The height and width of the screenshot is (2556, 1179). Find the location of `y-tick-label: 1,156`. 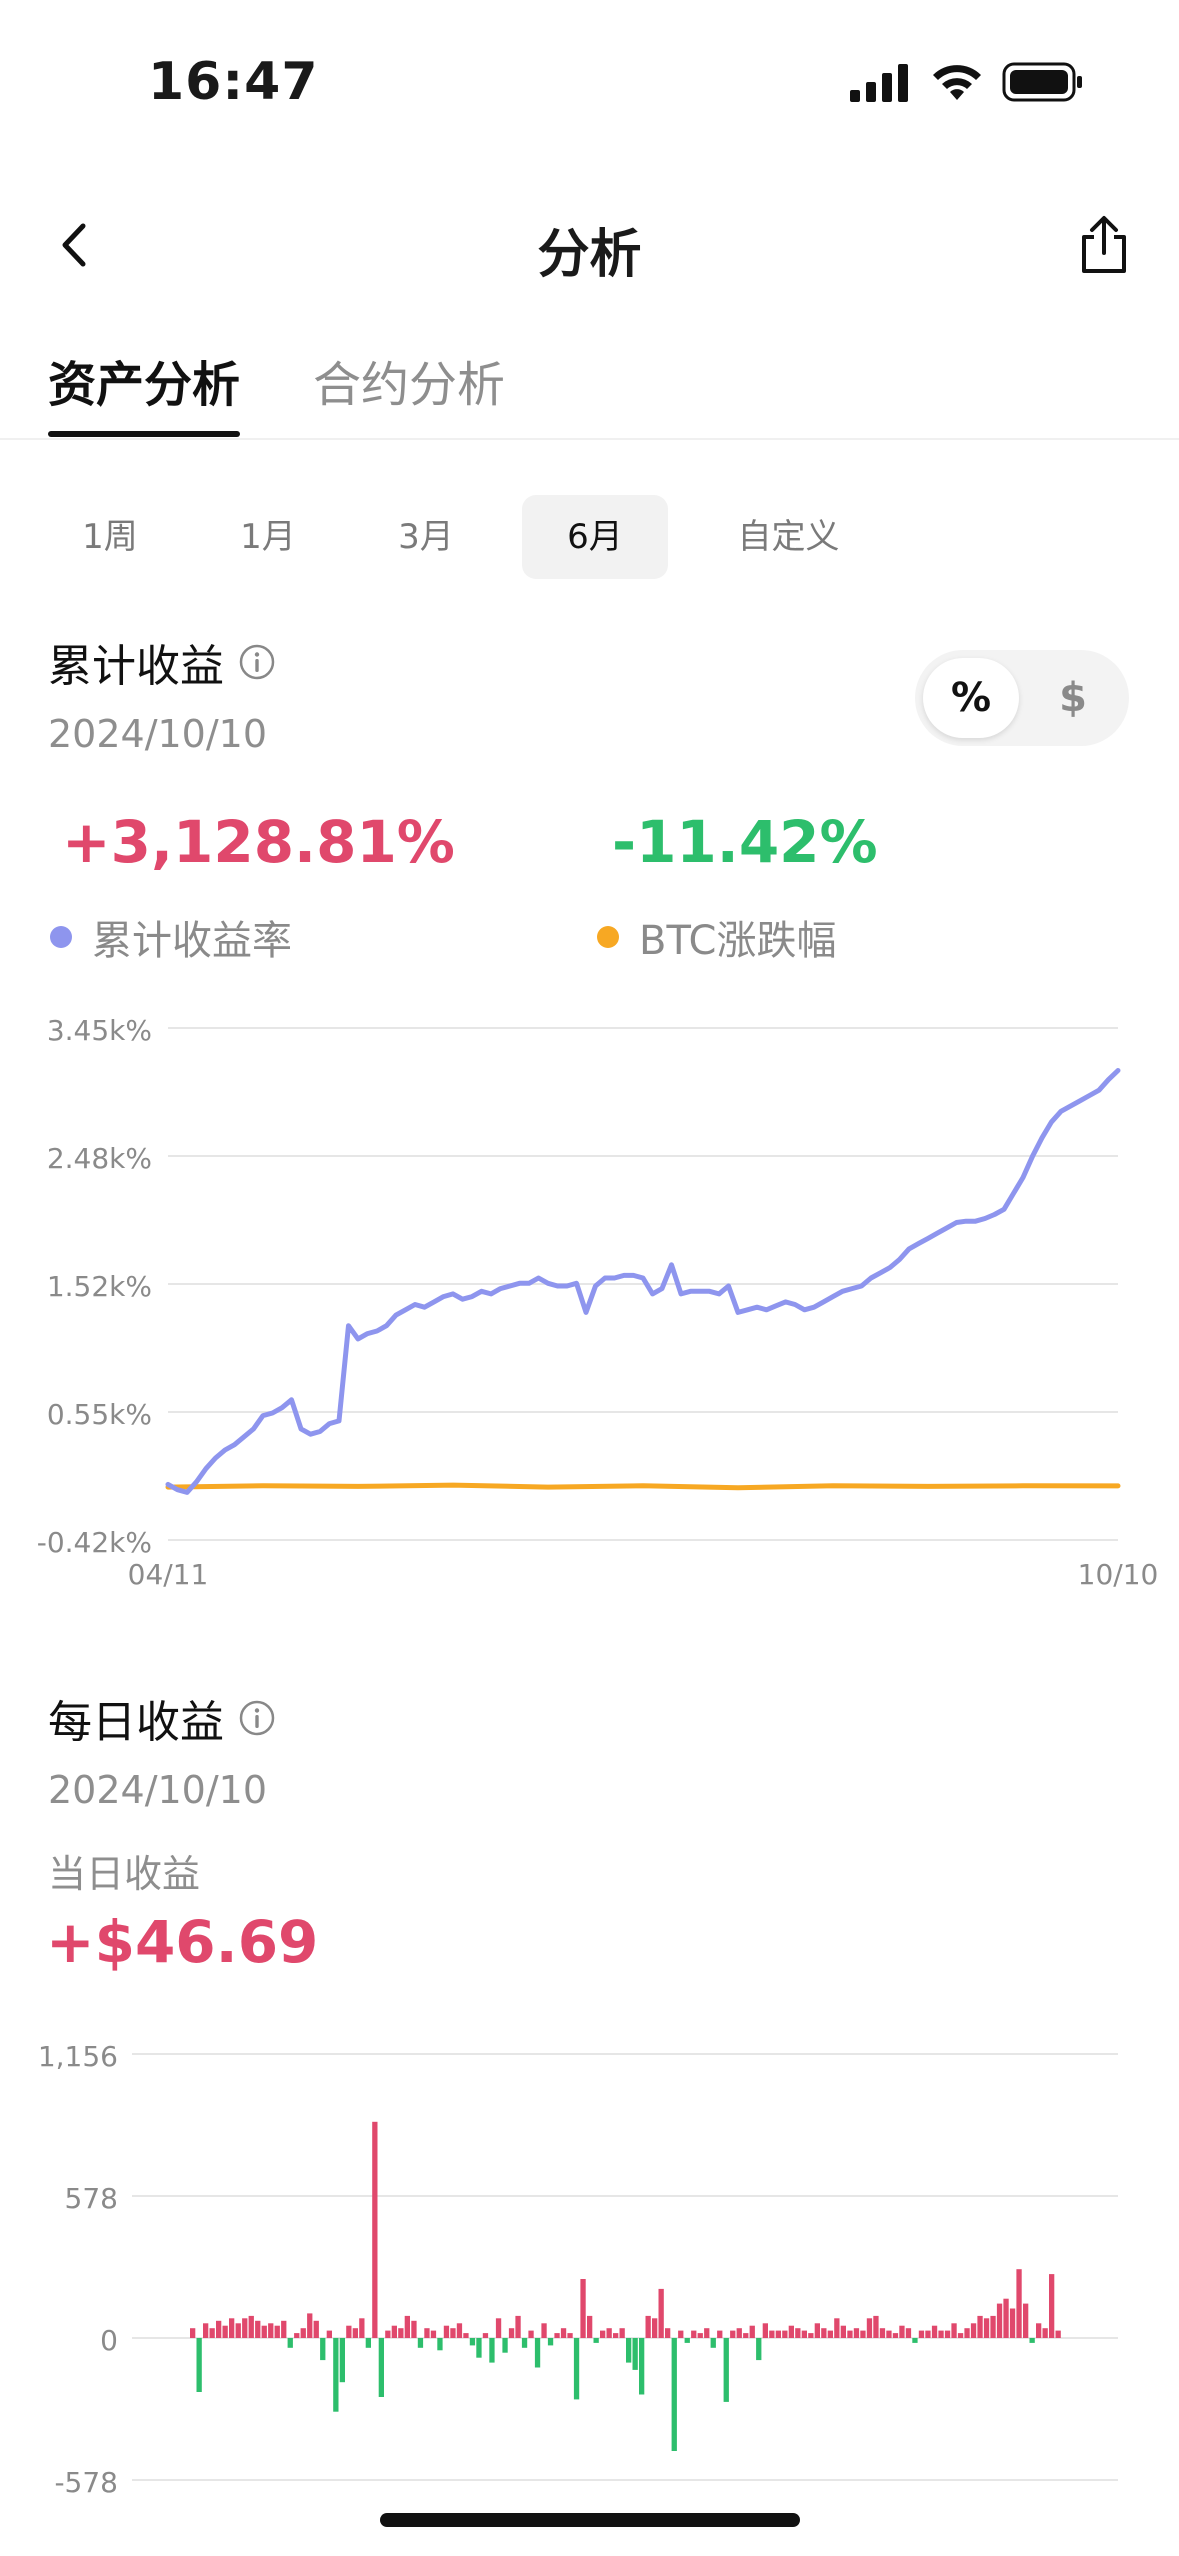

y-tick-label: 1,156 is located at coordinates (78, 2056).